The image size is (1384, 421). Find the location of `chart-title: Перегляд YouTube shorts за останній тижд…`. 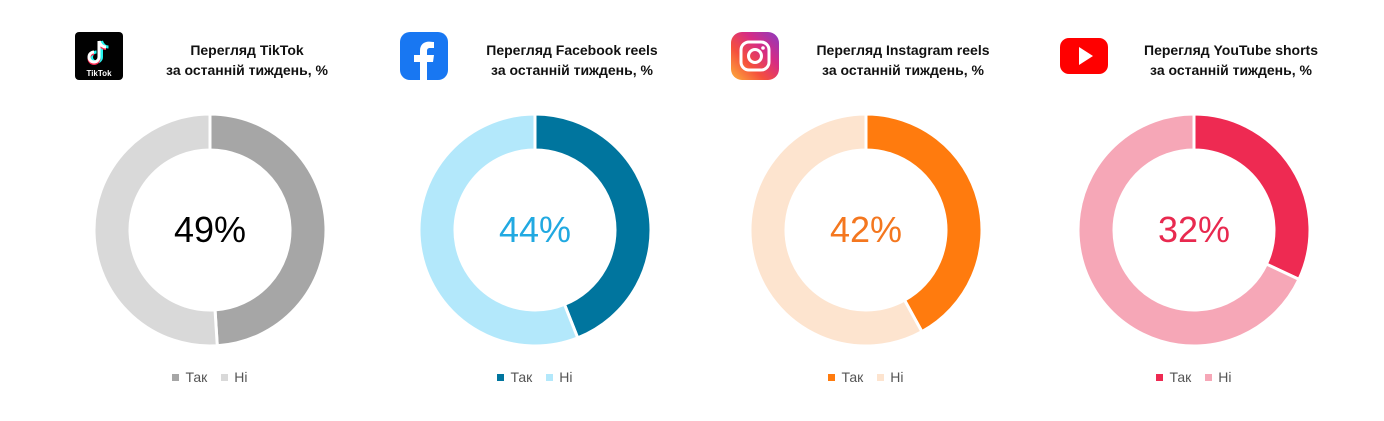

chart-title: Перегляд YouTube shorts за останній тижд… is located at coordinates (1231, 60).